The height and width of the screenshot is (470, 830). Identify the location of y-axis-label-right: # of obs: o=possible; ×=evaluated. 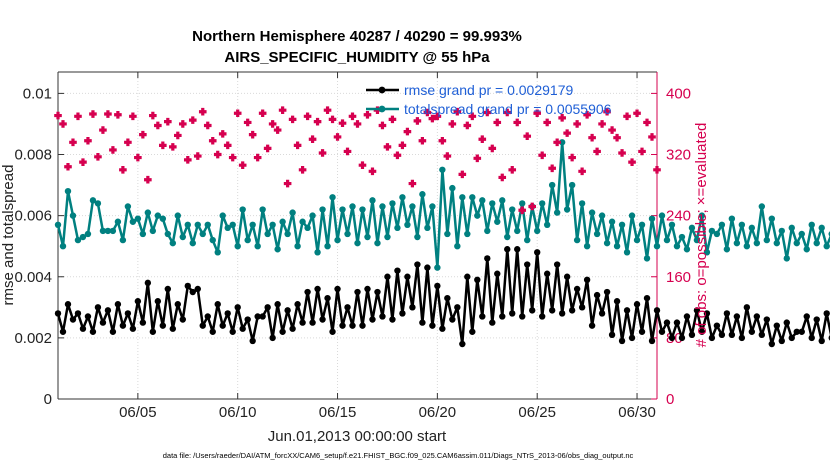
(701, 235).